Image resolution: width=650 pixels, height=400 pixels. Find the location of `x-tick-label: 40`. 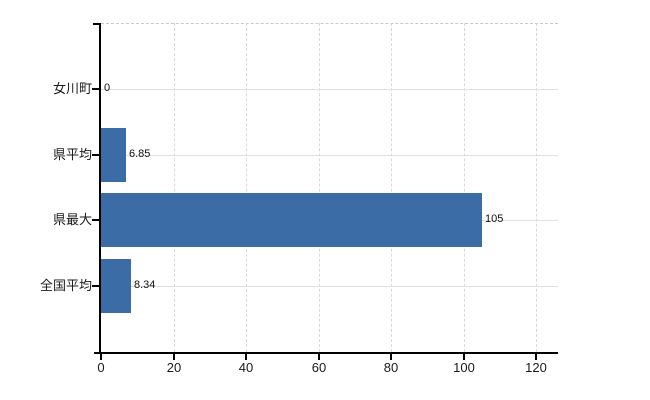

x-tick-label: 40 is located at coordinates (246, 367).